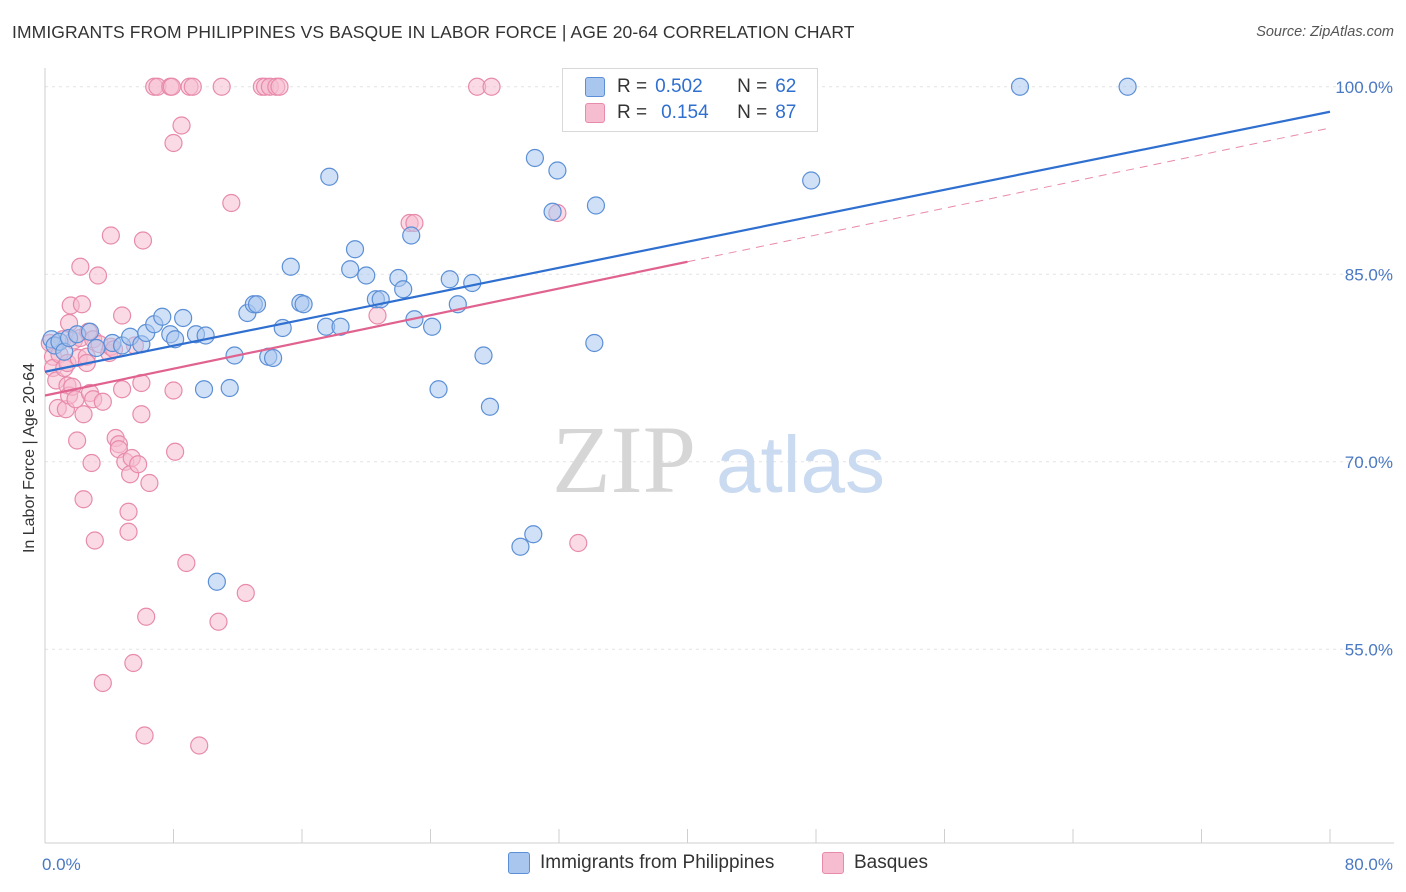  What do you see at coordinates (1369, 649) in the screenshot?
I see `y-tick-label: 55.0%` at bounding box center [1369, 649].